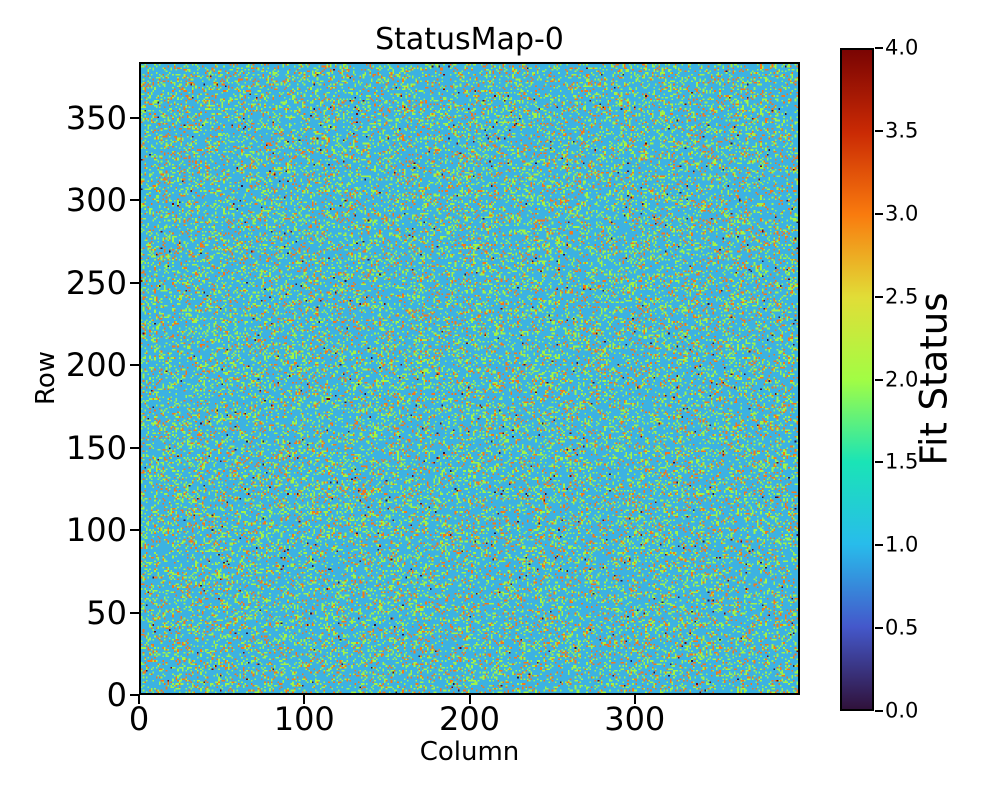 The height and width of the screenshot is (800, 1000). What do you see at coordinates (304, 719) in the screenshot?
I see `x-tick-label: 100` at bounding box center [304, 719].